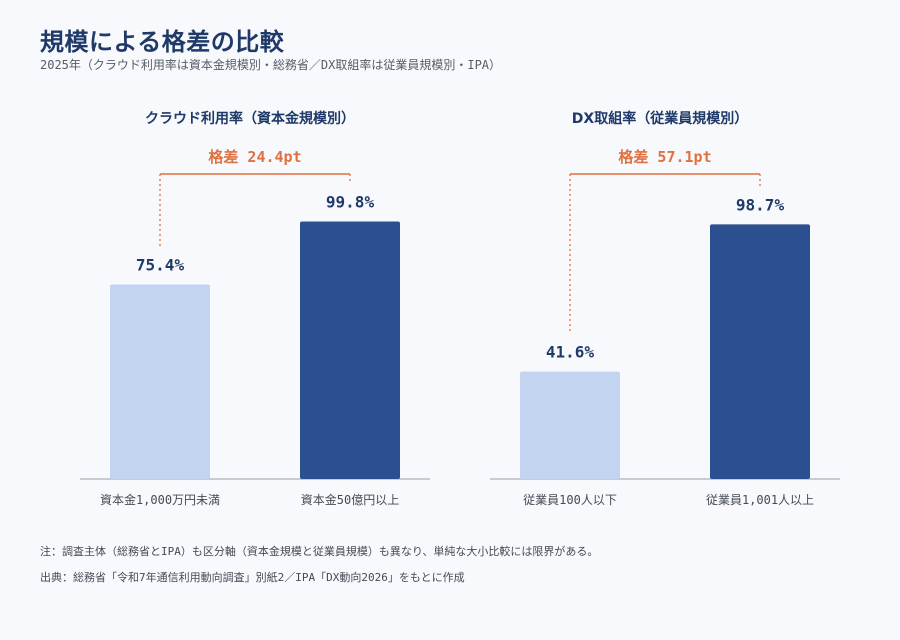 This screenshot has width=900, height=640. I want to click on page-title: 規模による格差の比較, so click(162, 42).